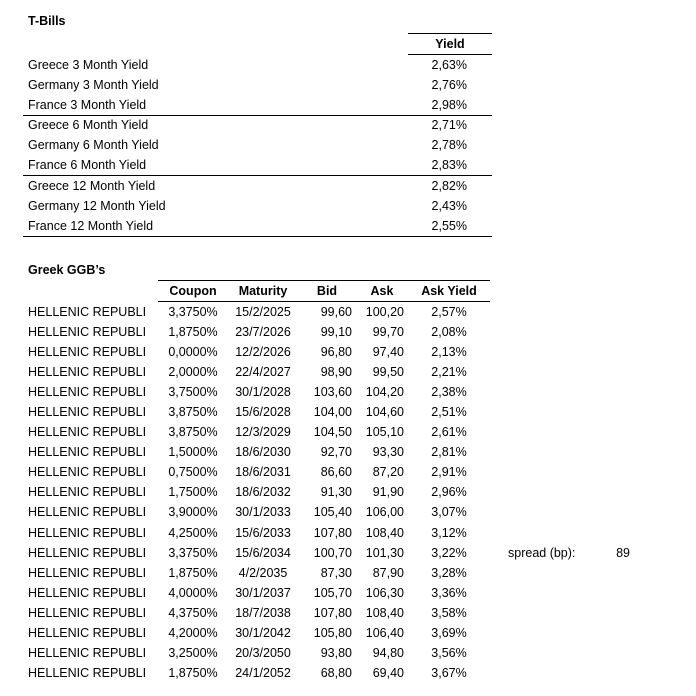 The height and width of the screenshot is (696, 696). What do you see at coordinates (90, 291) in the screenshot?
I see `ggb-header-spacer` at bounding box center [90, 291].